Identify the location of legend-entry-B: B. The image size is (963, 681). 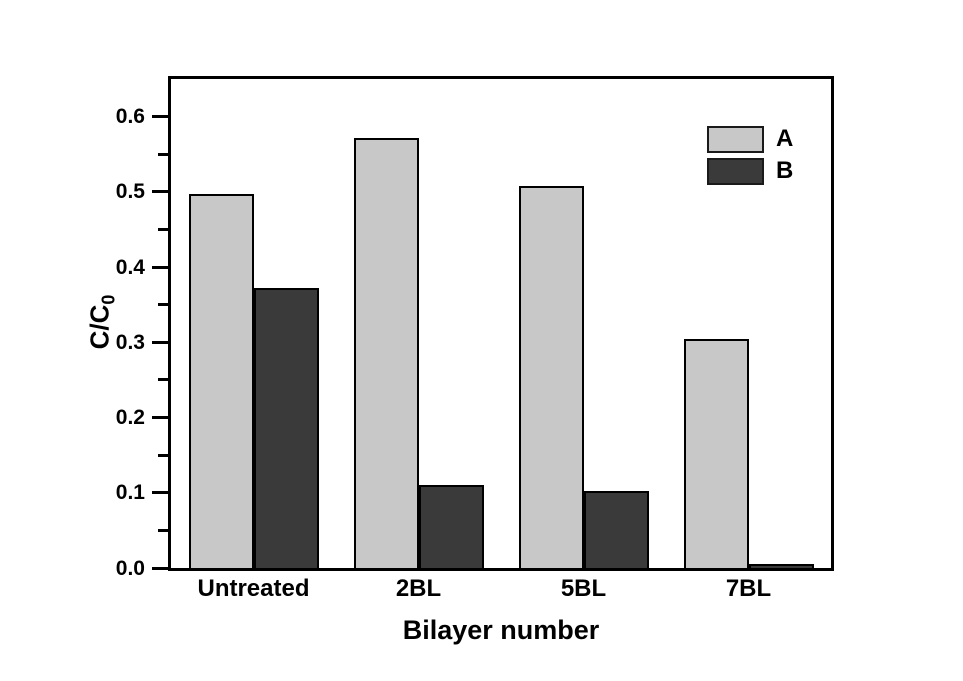
(750, 171).